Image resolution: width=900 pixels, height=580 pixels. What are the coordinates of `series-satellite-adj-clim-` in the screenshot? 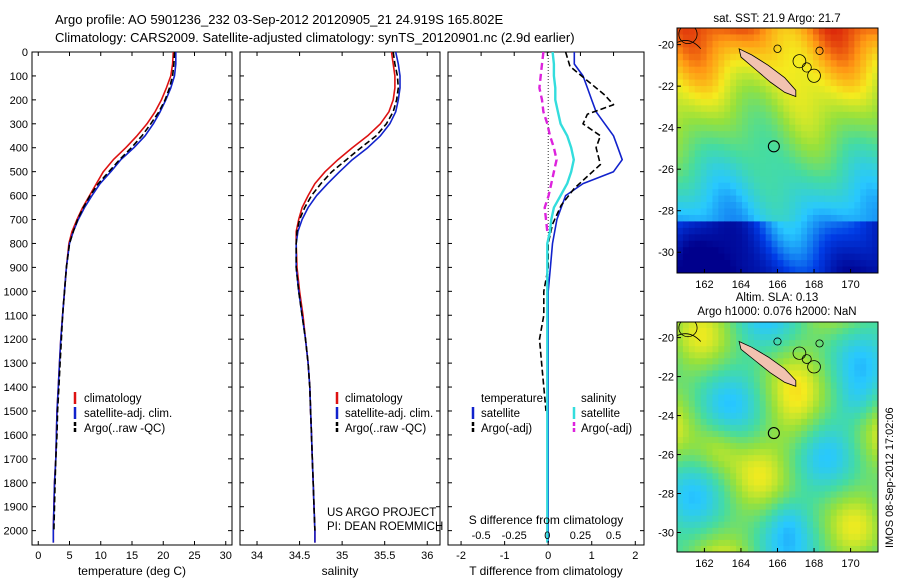 It's located at (114, 297).